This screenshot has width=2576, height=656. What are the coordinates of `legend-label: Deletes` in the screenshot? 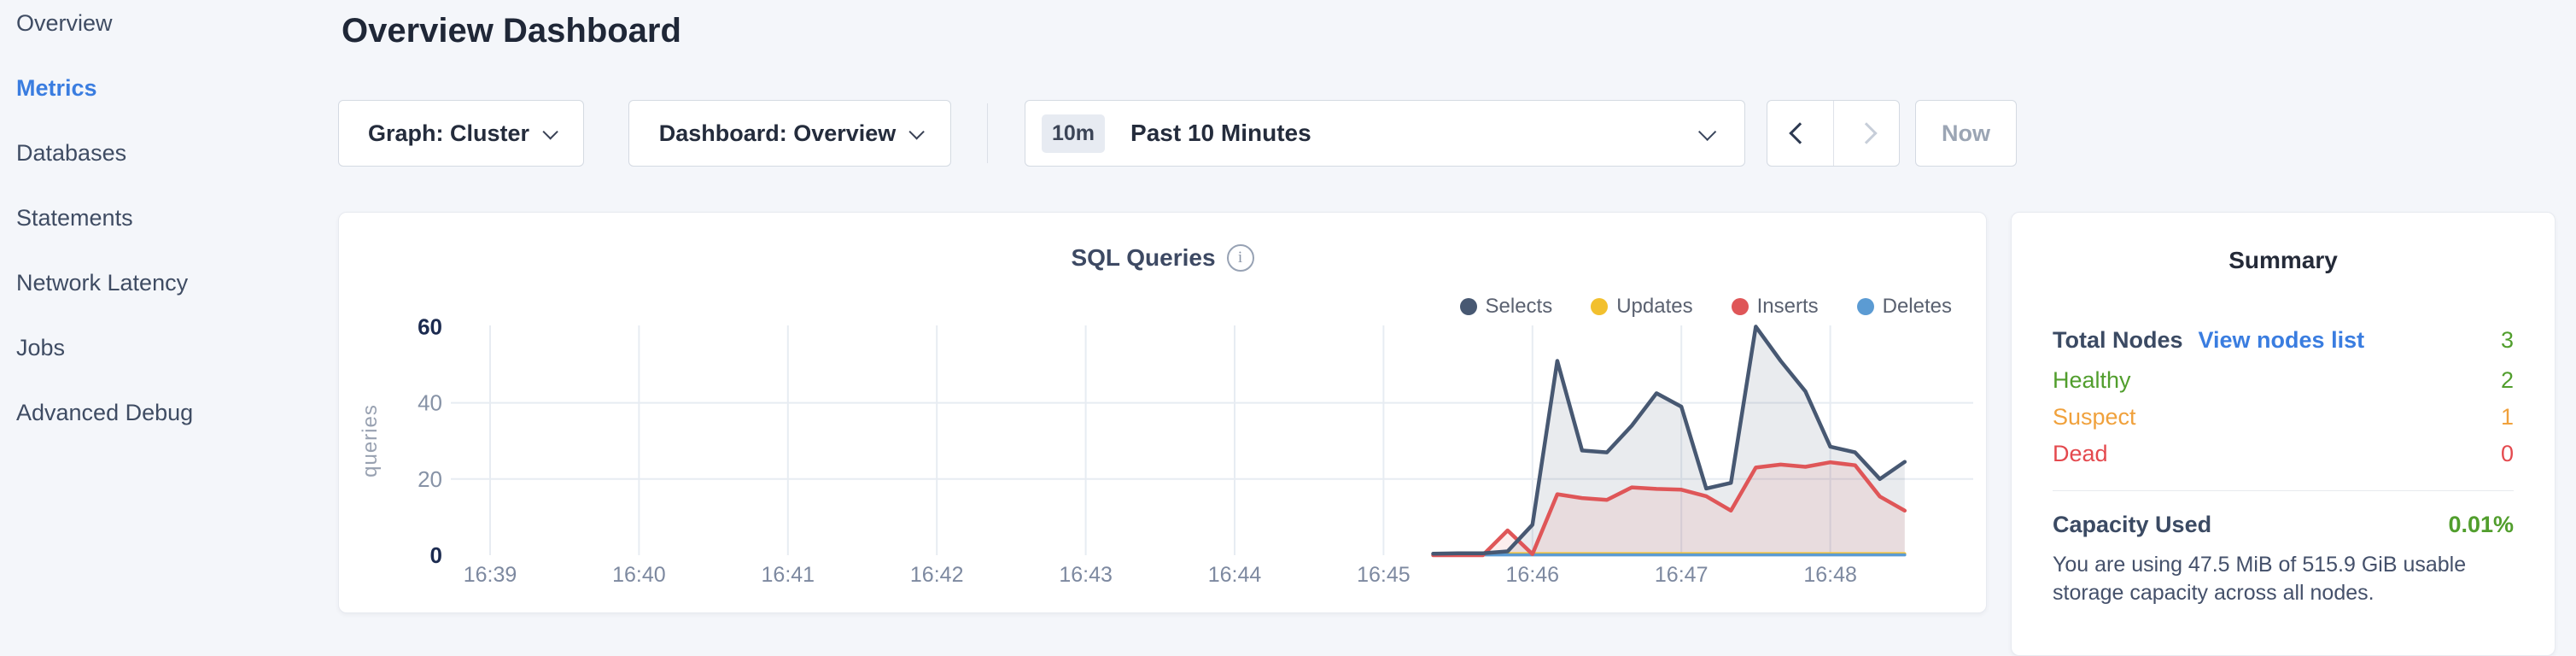 It's located at (1917, 306).